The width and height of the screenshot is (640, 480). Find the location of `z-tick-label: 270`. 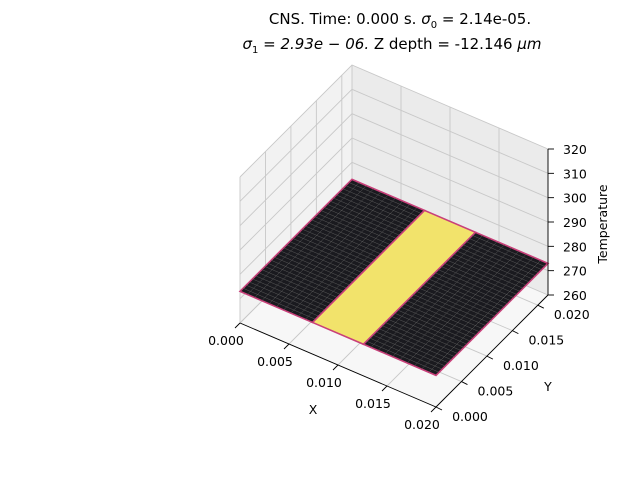

z-tick-label: 270 is located at coordinates (575, 271).